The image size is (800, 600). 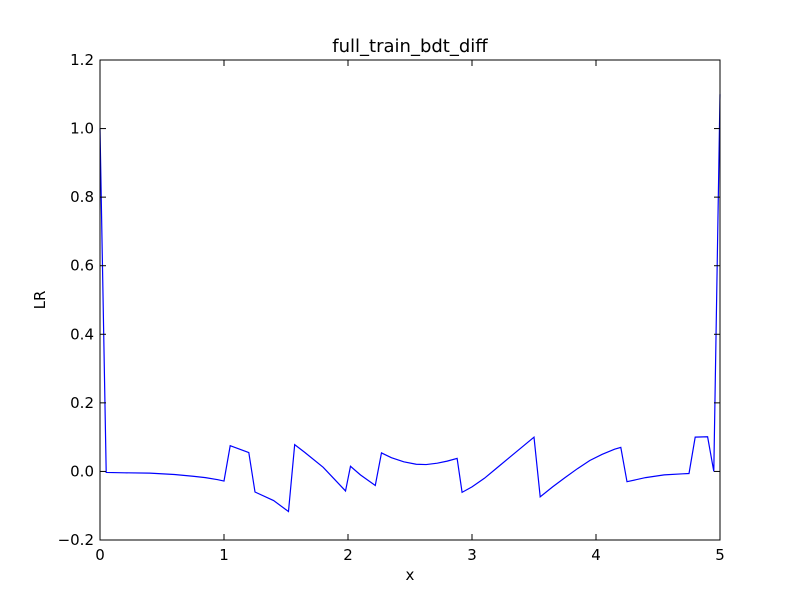 I want to click on x-tick-label: 5, so click(x=720, y=555).